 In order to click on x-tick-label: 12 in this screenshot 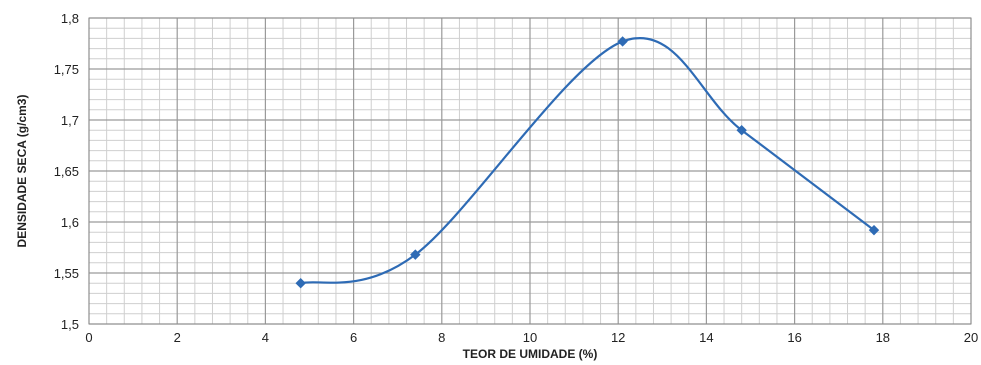, I will do `click(618, 337)`.